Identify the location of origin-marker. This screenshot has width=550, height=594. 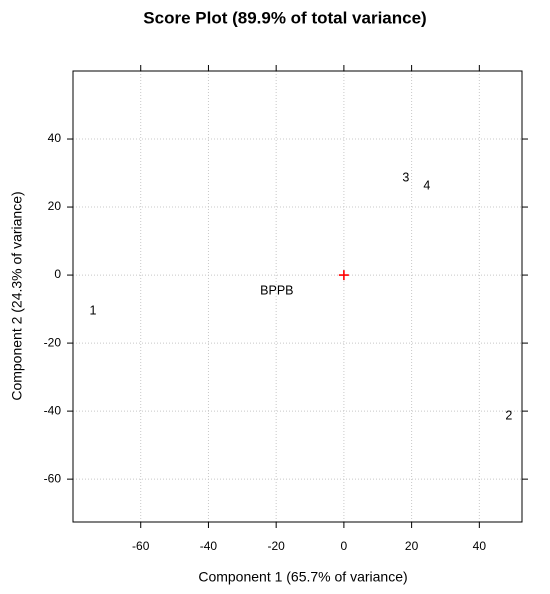
(343, 275).